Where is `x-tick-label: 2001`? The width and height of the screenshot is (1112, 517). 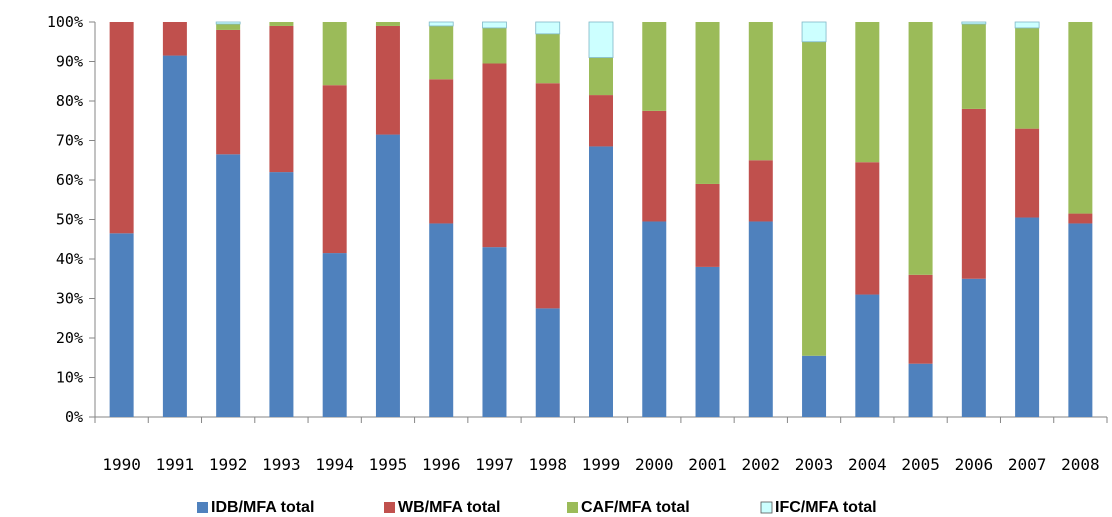 x-tick-label: 2001 is located at coordinates (707, 464).